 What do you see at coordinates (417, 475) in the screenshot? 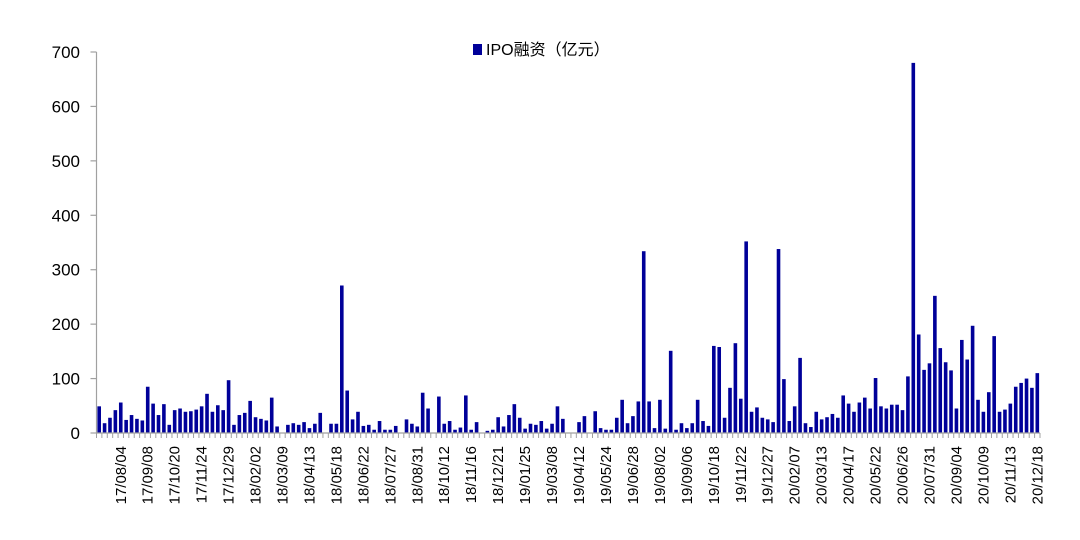
I see `x-tick-label: 18/08/31` at bounding box center [417, 475].